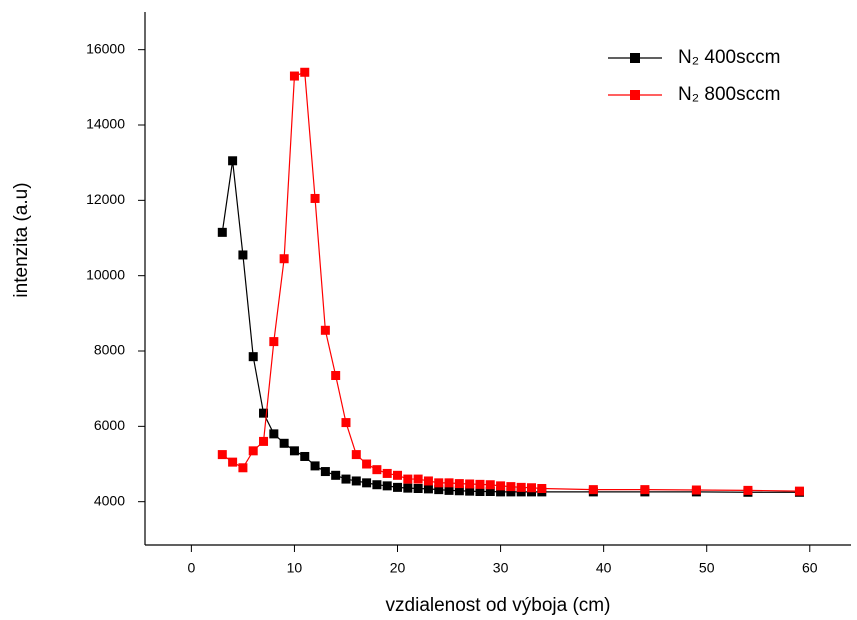 Image resolution: width=857 pixels, height=620 pixels. I want to click on y-tick-label: 8000, so click(109, 350).